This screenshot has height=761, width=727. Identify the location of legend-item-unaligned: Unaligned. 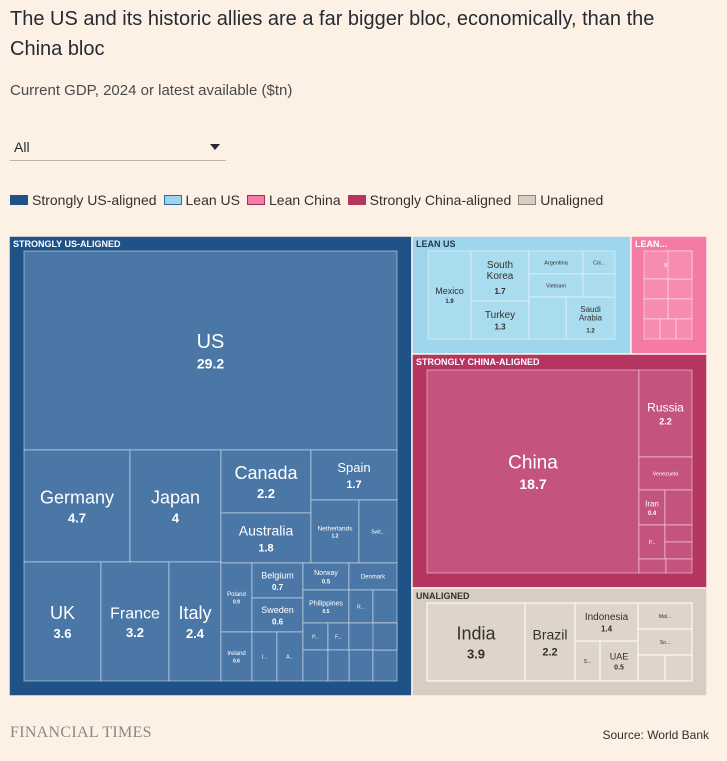
(560, 200).